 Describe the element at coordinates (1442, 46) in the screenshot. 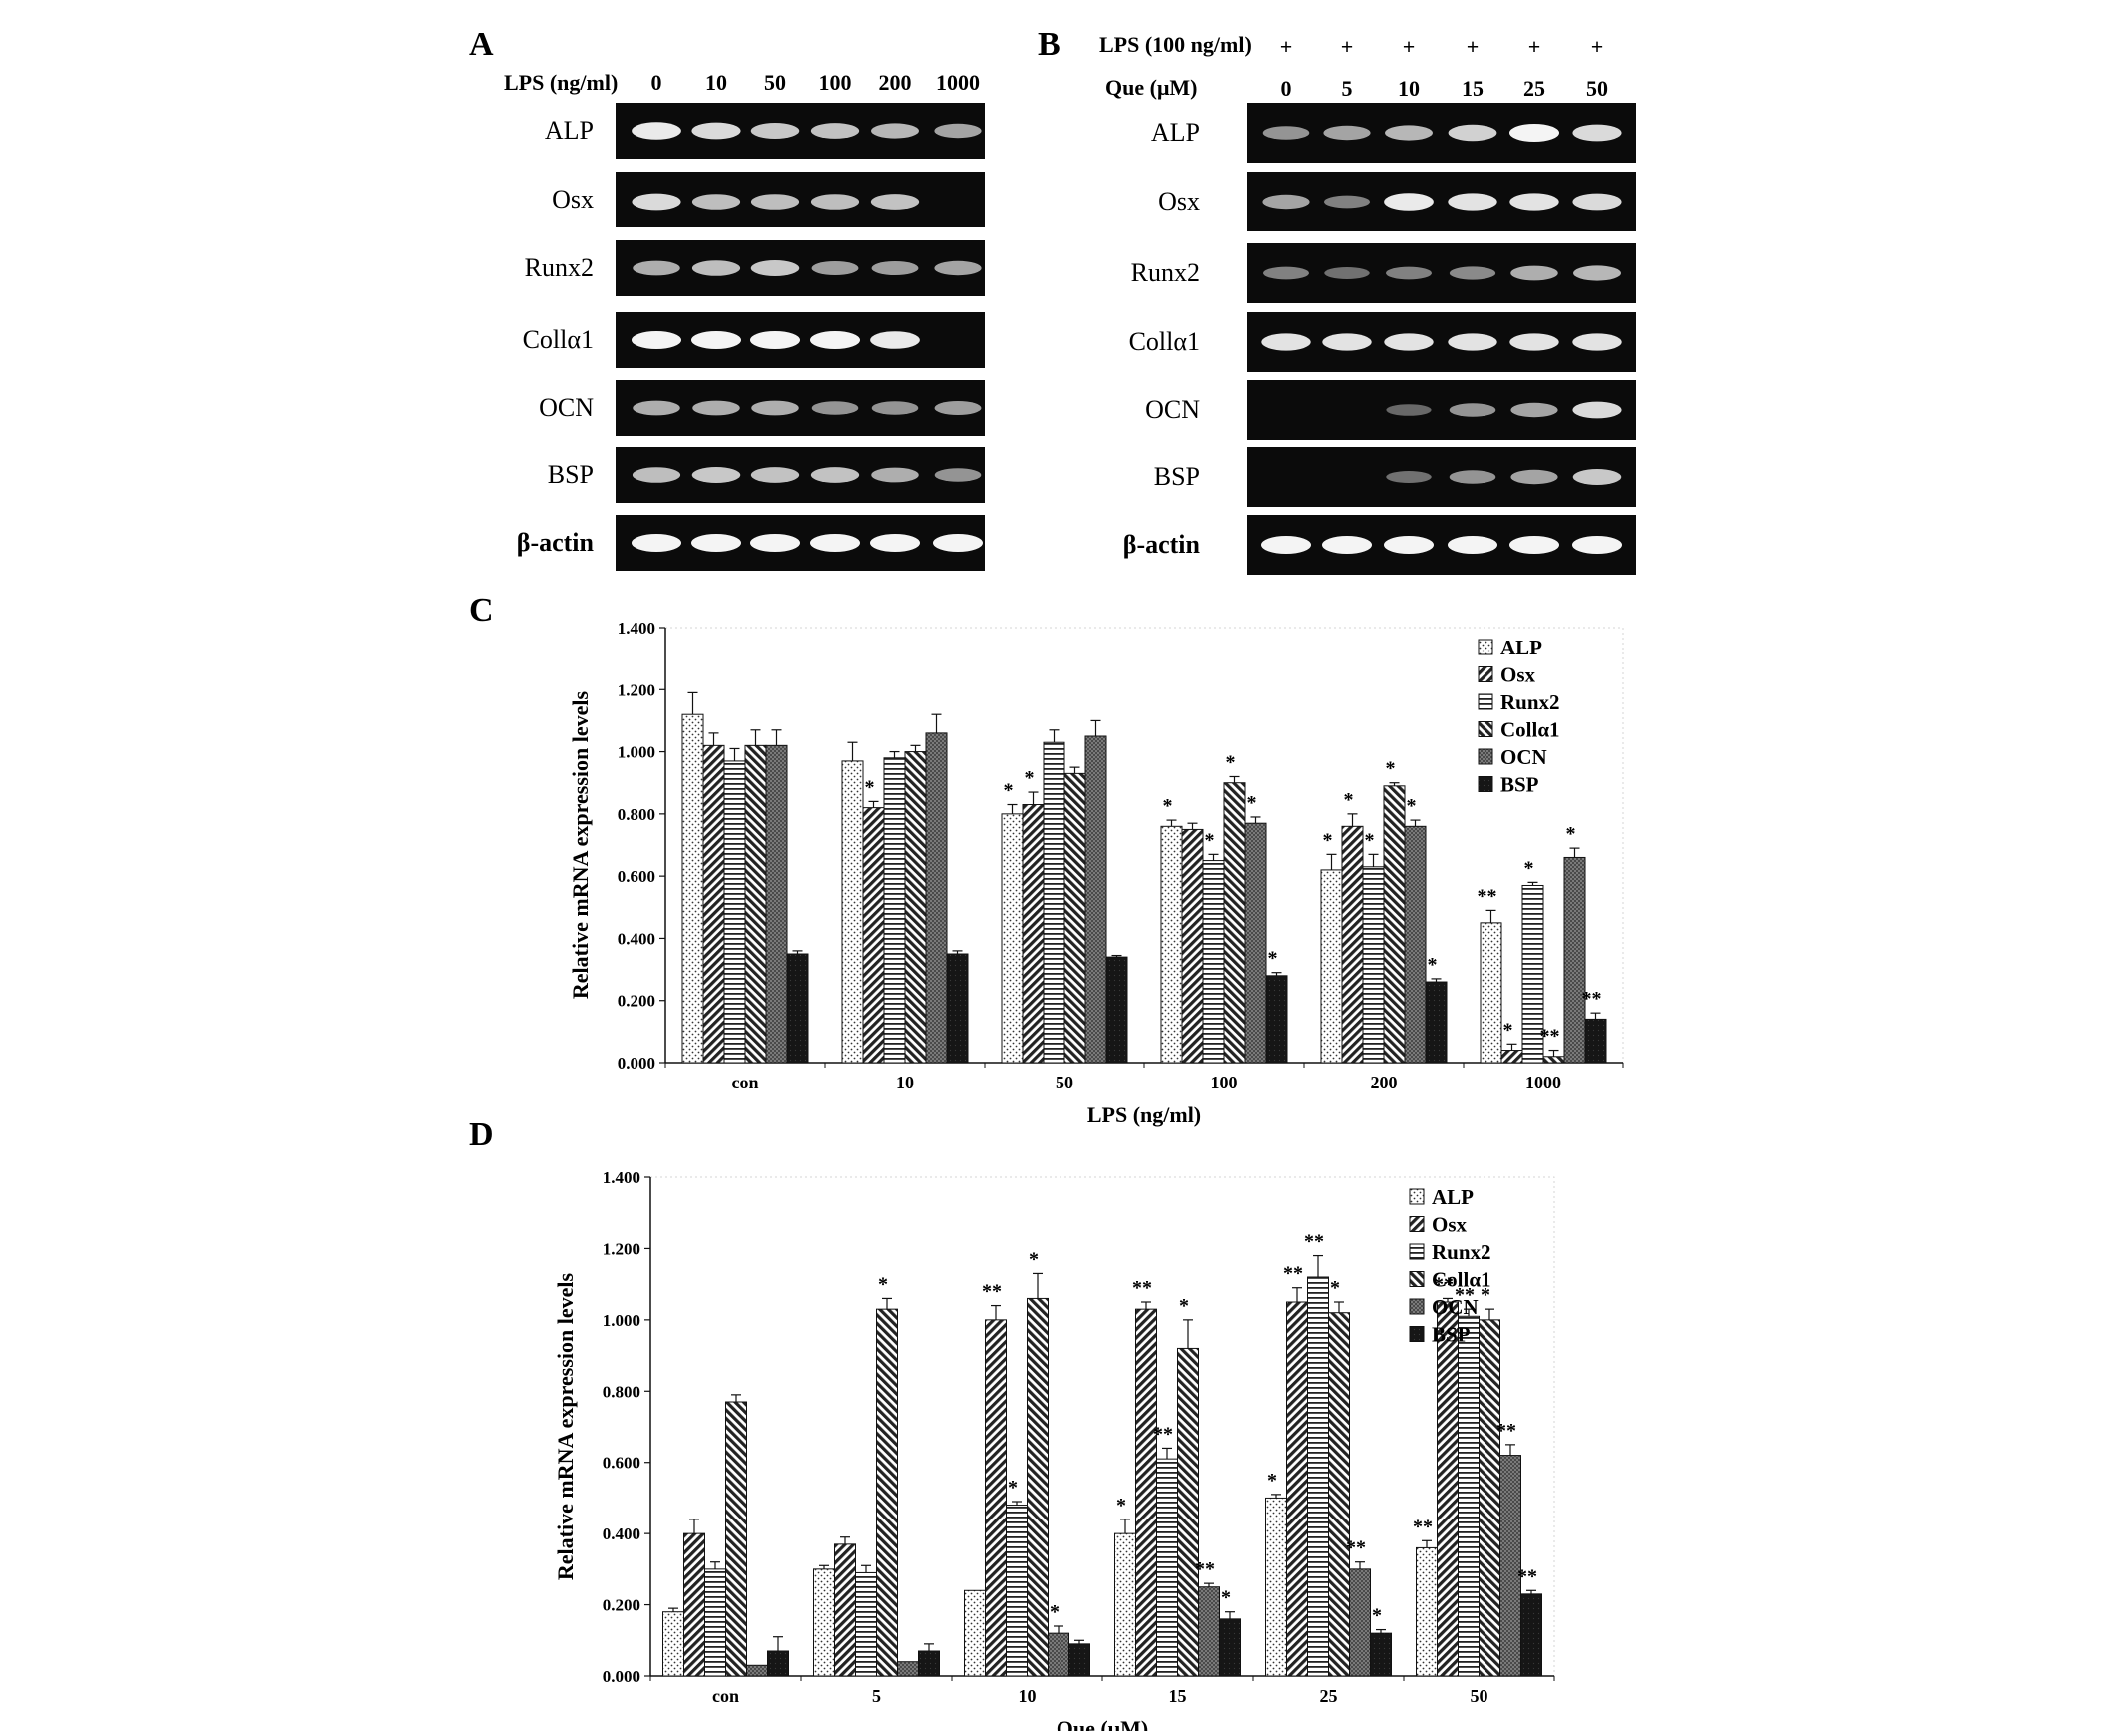

I see `panel-b-lps-marks: + + + + + +` at that location.